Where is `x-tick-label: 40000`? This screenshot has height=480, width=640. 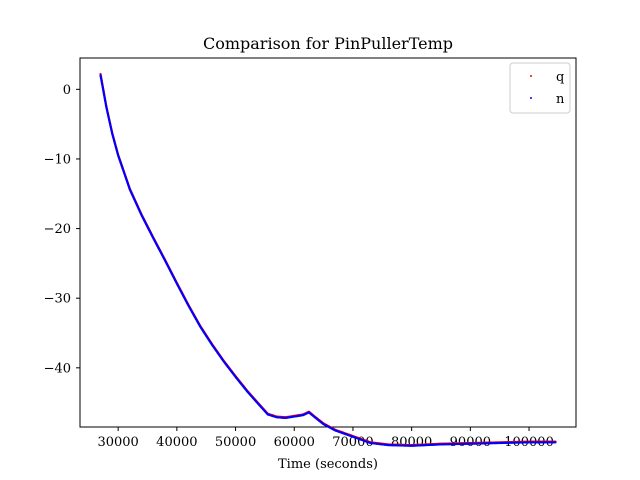 x-tick-label: 40000 is located at coordinates (176, 442).